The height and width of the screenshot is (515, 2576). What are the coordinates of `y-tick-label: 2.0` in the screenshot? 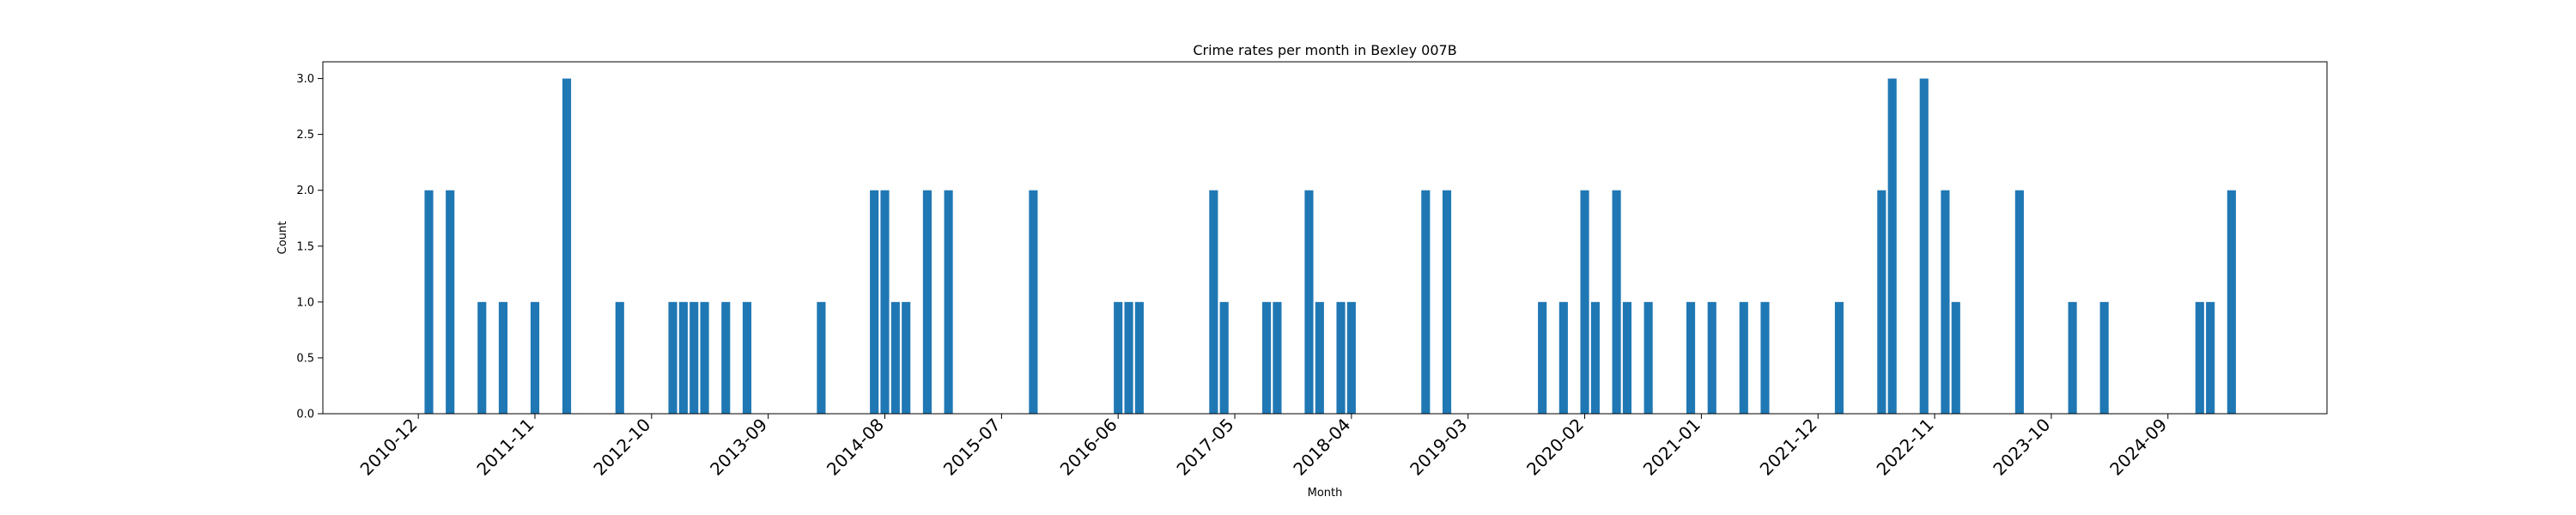 It's located at (305, 191).